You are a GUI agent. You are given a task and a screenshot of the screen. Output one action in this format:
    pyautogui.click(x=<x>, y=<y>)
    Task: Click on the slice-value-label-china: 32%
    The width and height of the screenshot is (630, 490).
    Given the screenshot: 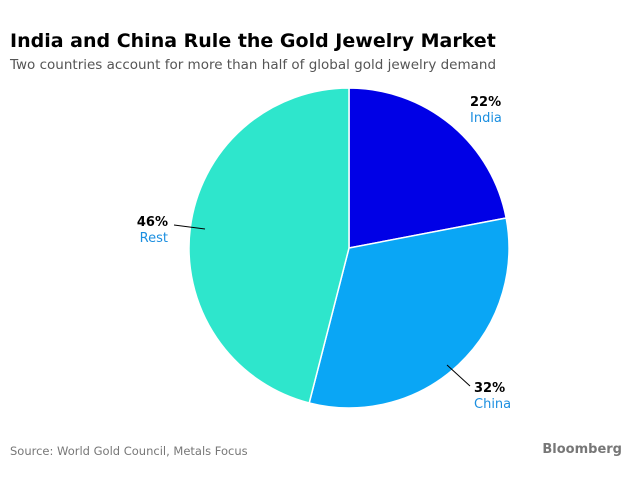 What is the action you would take?
    pyautogui.click(x=489, y=388)
    